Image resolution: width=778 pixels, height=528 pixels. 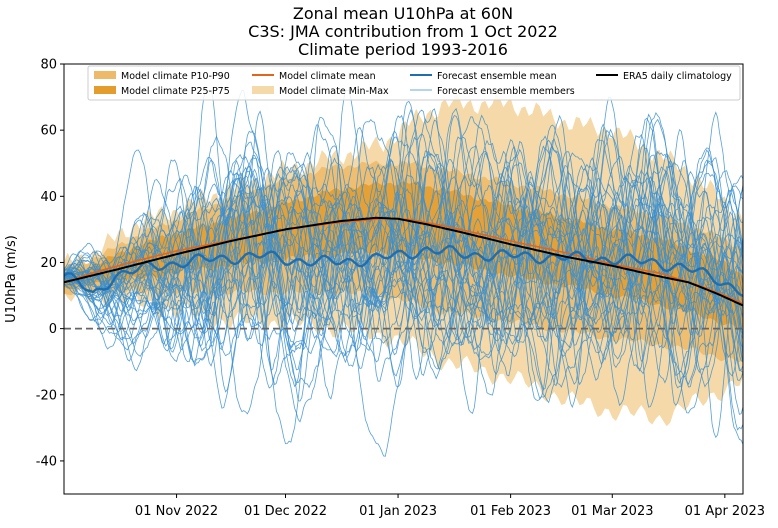 What do you see at coordinates (175, 76) in the screenshot?
I see `legend-label-p10-p90: Model climate P10-P90` at bounding box center [175, 76].